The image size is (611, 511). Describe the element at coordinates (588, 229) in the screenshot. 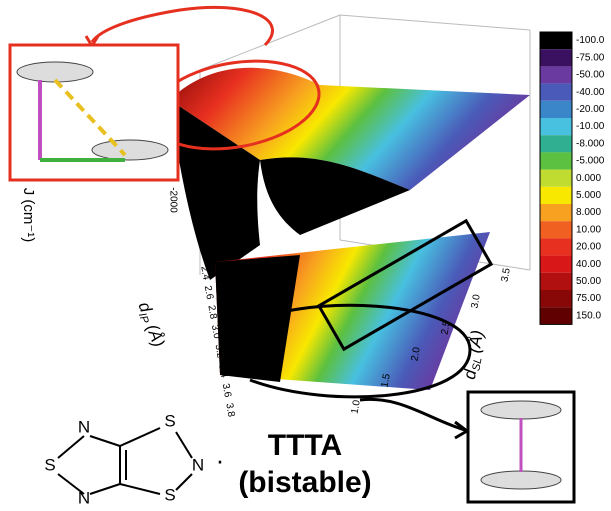

I see `colorbar-label: 10.00` at that location.